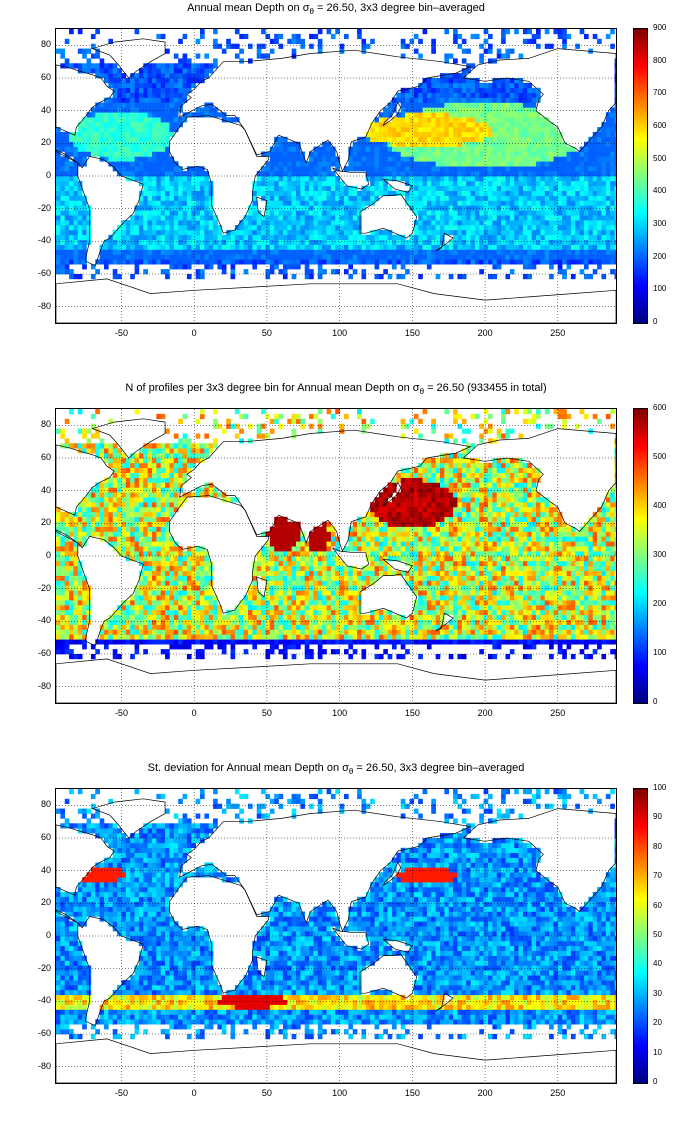 The height and width of the screenshot is (1142, 696). I want to click on x-tick-label: 100, so click(340, 333).